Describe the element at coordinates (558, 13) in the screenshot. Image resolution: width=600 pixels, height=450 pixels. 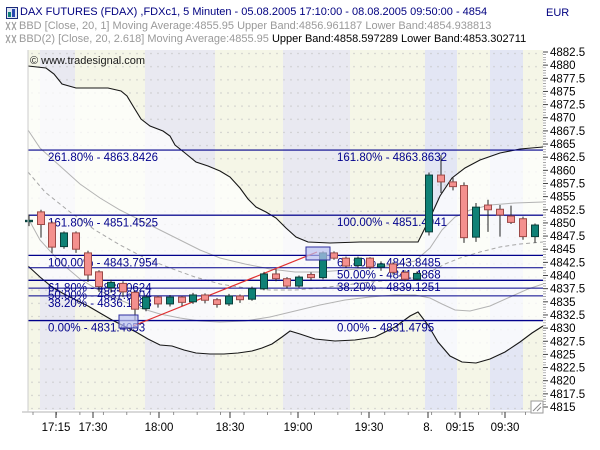
I see `currency-label: EUR` at that location.